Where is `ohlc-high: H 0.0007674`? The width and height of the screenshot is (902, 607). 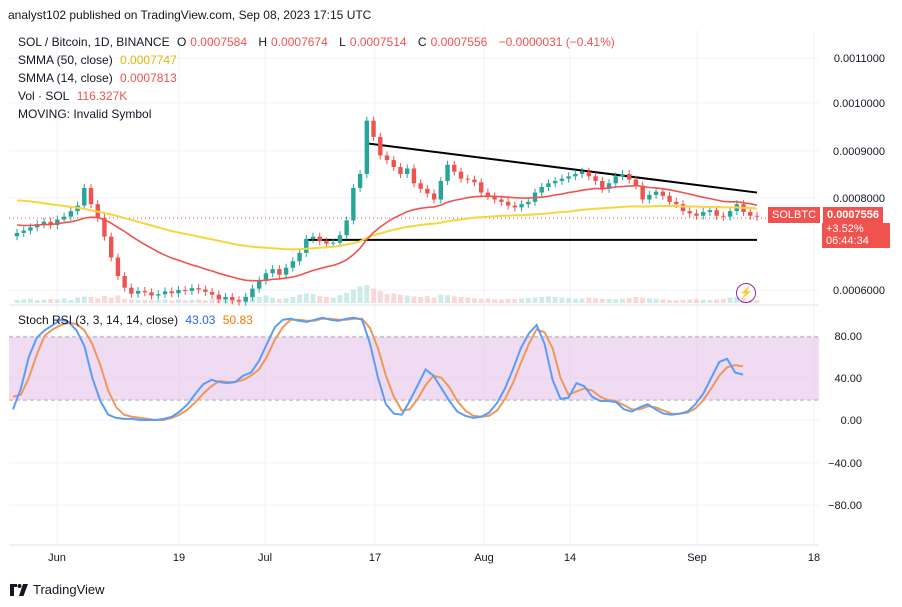
ohlc-high: H 0.0007674 is located at coordinates (293, 42).